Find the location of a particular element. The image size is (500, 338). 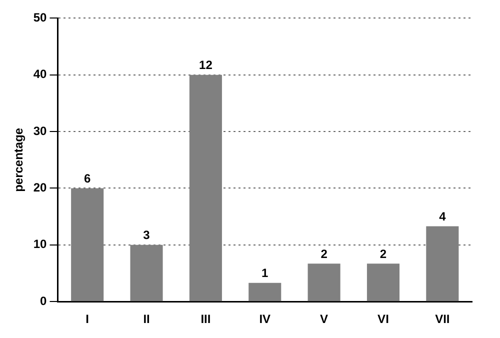

x-tick-label: I is located at coordinates (88, 319).